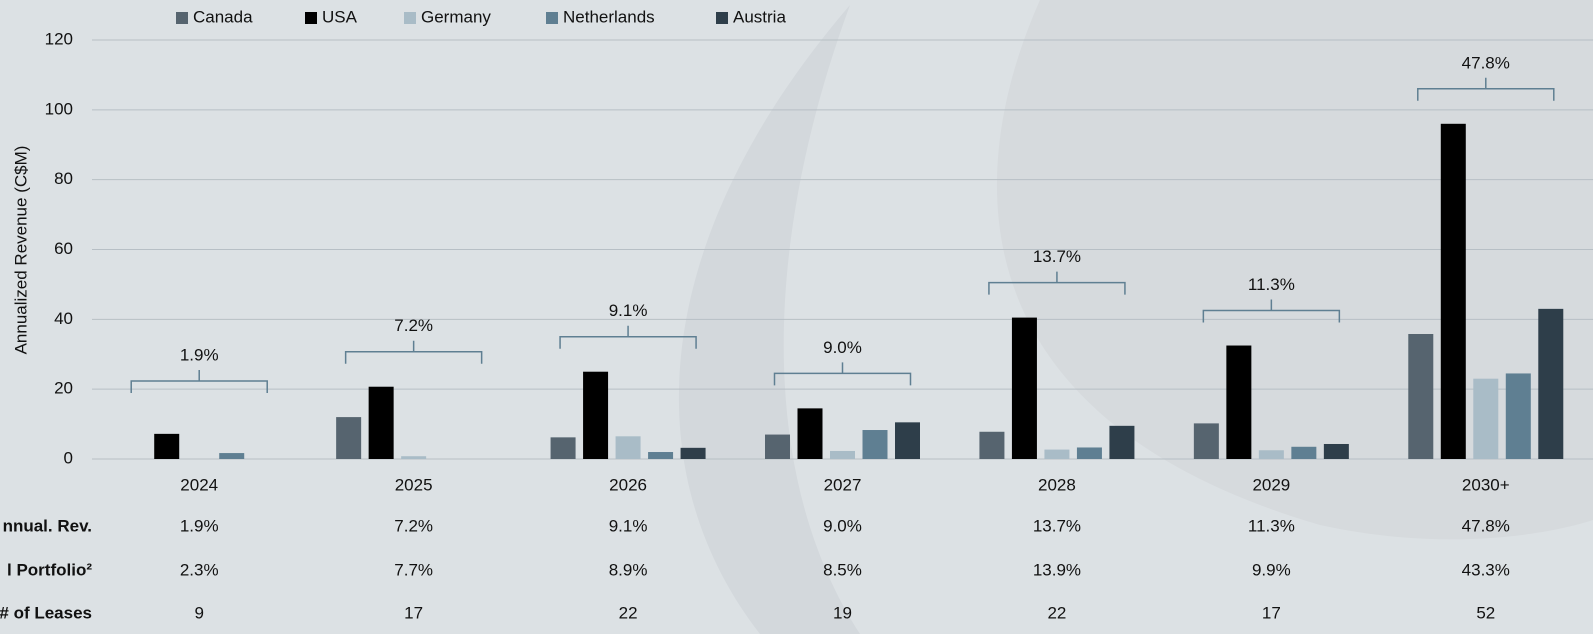 This screenshot has width=1593, height=634. What do you see at coordinates (1057, 256) in the screenshot?
I see `bracket-label: 13.7%` at bounding box center [1057, 256].